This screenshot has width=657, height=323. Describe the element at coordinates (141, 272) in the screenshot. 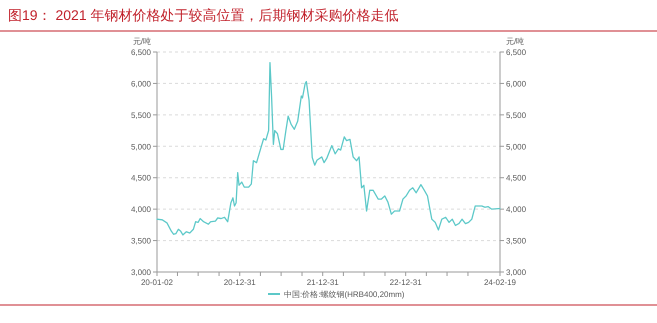

I see `y-tick-label: 3,000` at that location.